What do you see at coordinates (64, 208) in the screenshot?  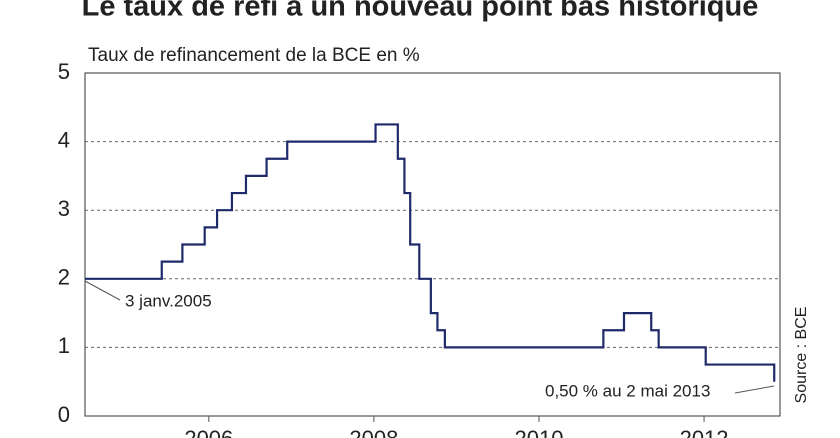 I see `y-tick-label: 3` at bounding box center [64, 208].